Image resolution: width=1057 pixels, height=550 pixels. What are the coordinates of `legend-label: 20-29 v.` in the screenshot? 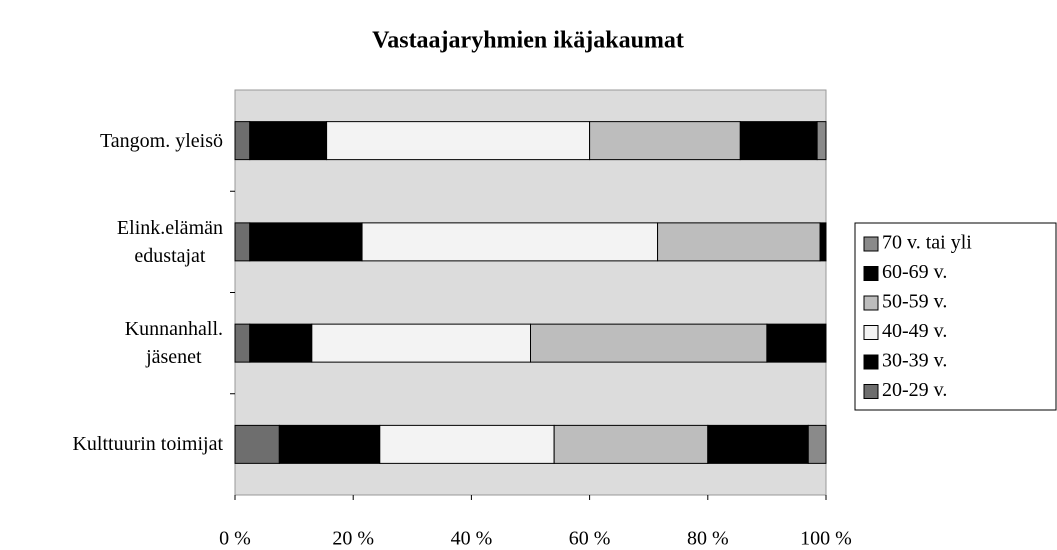 It's located at (914, 390).